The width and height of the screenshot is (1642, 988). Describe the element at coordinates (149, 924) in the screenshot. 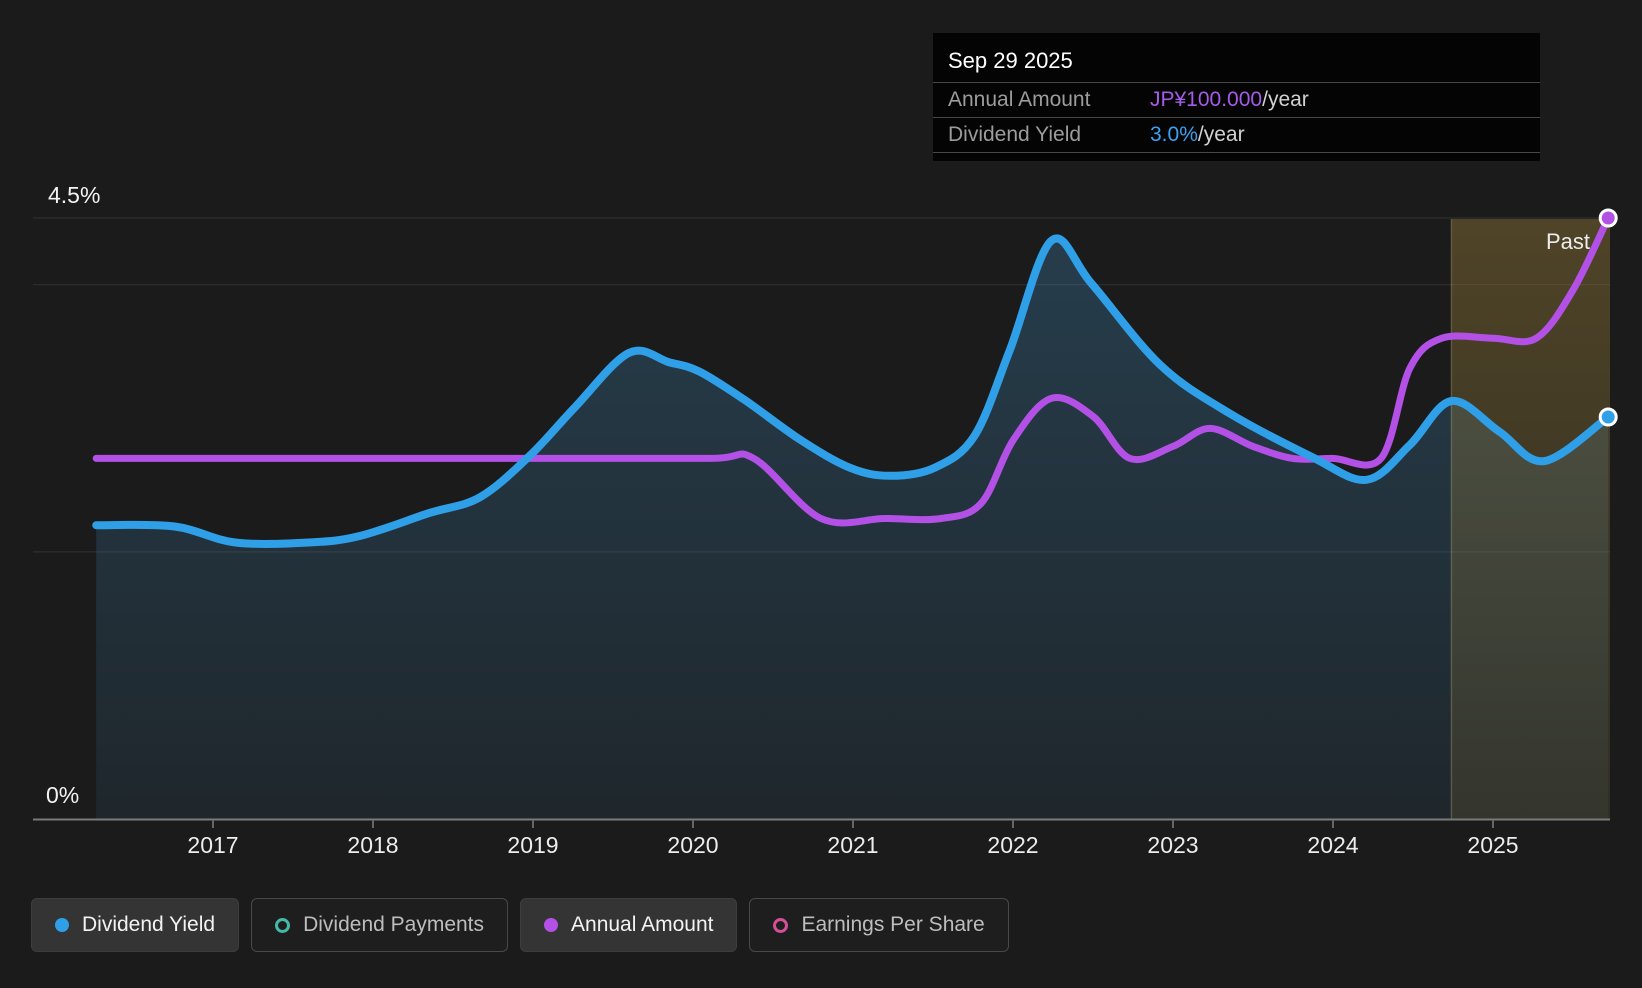

I see `legend-label: Dividend Yield` at that location.